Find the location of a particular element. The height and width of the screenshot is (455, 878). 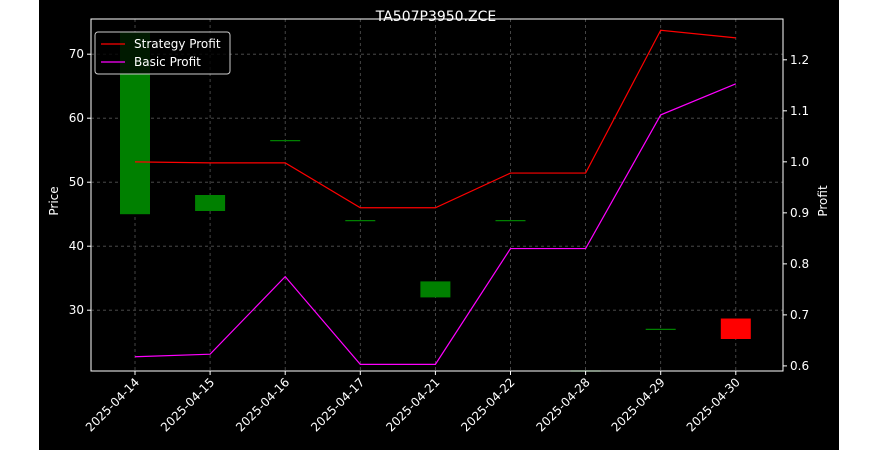

x-tick-label: 2025-04-30 is located at coordinates (713, 404).